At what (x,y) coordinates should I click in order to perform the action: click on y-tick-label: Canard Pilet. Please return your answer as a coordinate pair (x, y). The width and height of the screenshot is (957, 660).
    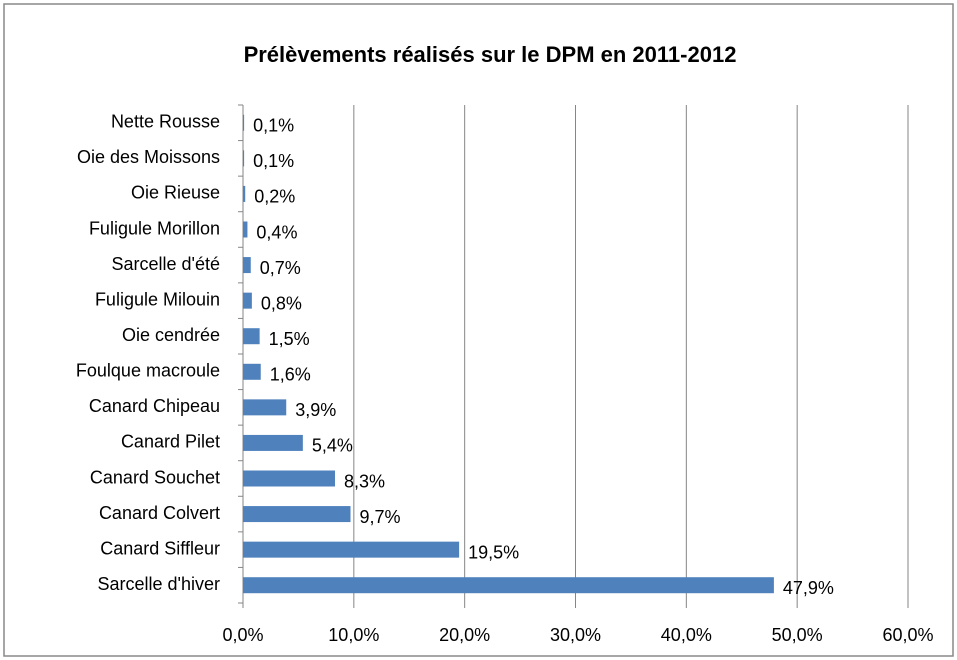
    Looking at the image, I should click on (170, 442).